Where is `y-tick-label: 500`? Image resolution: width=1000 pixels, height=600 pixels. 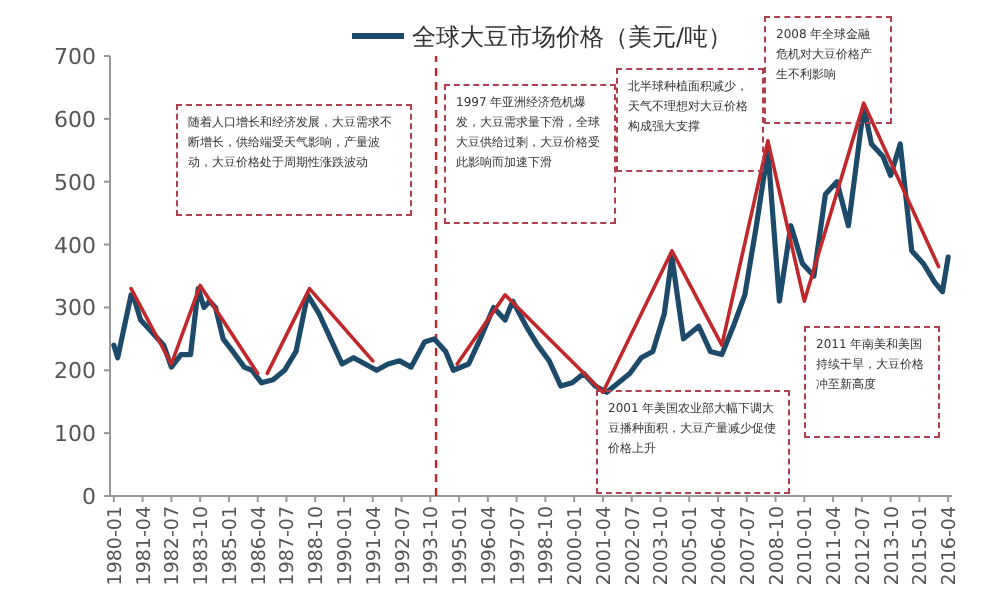 y-tick-label: 500 is located at coordinates (75, 182).